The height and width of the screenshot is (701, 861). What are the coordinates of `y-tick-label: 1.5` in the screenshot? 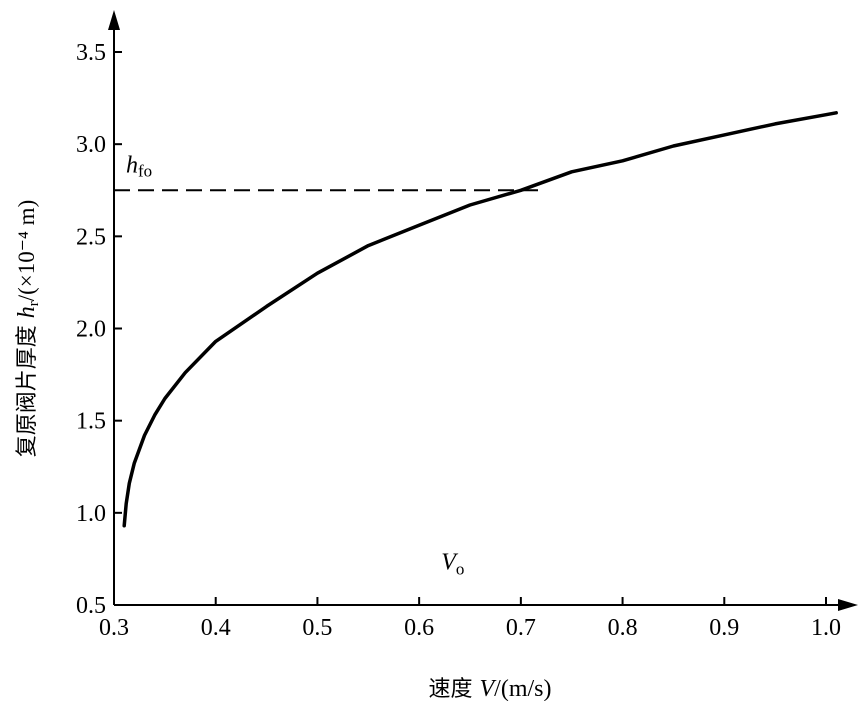 It's located at (91, 422).